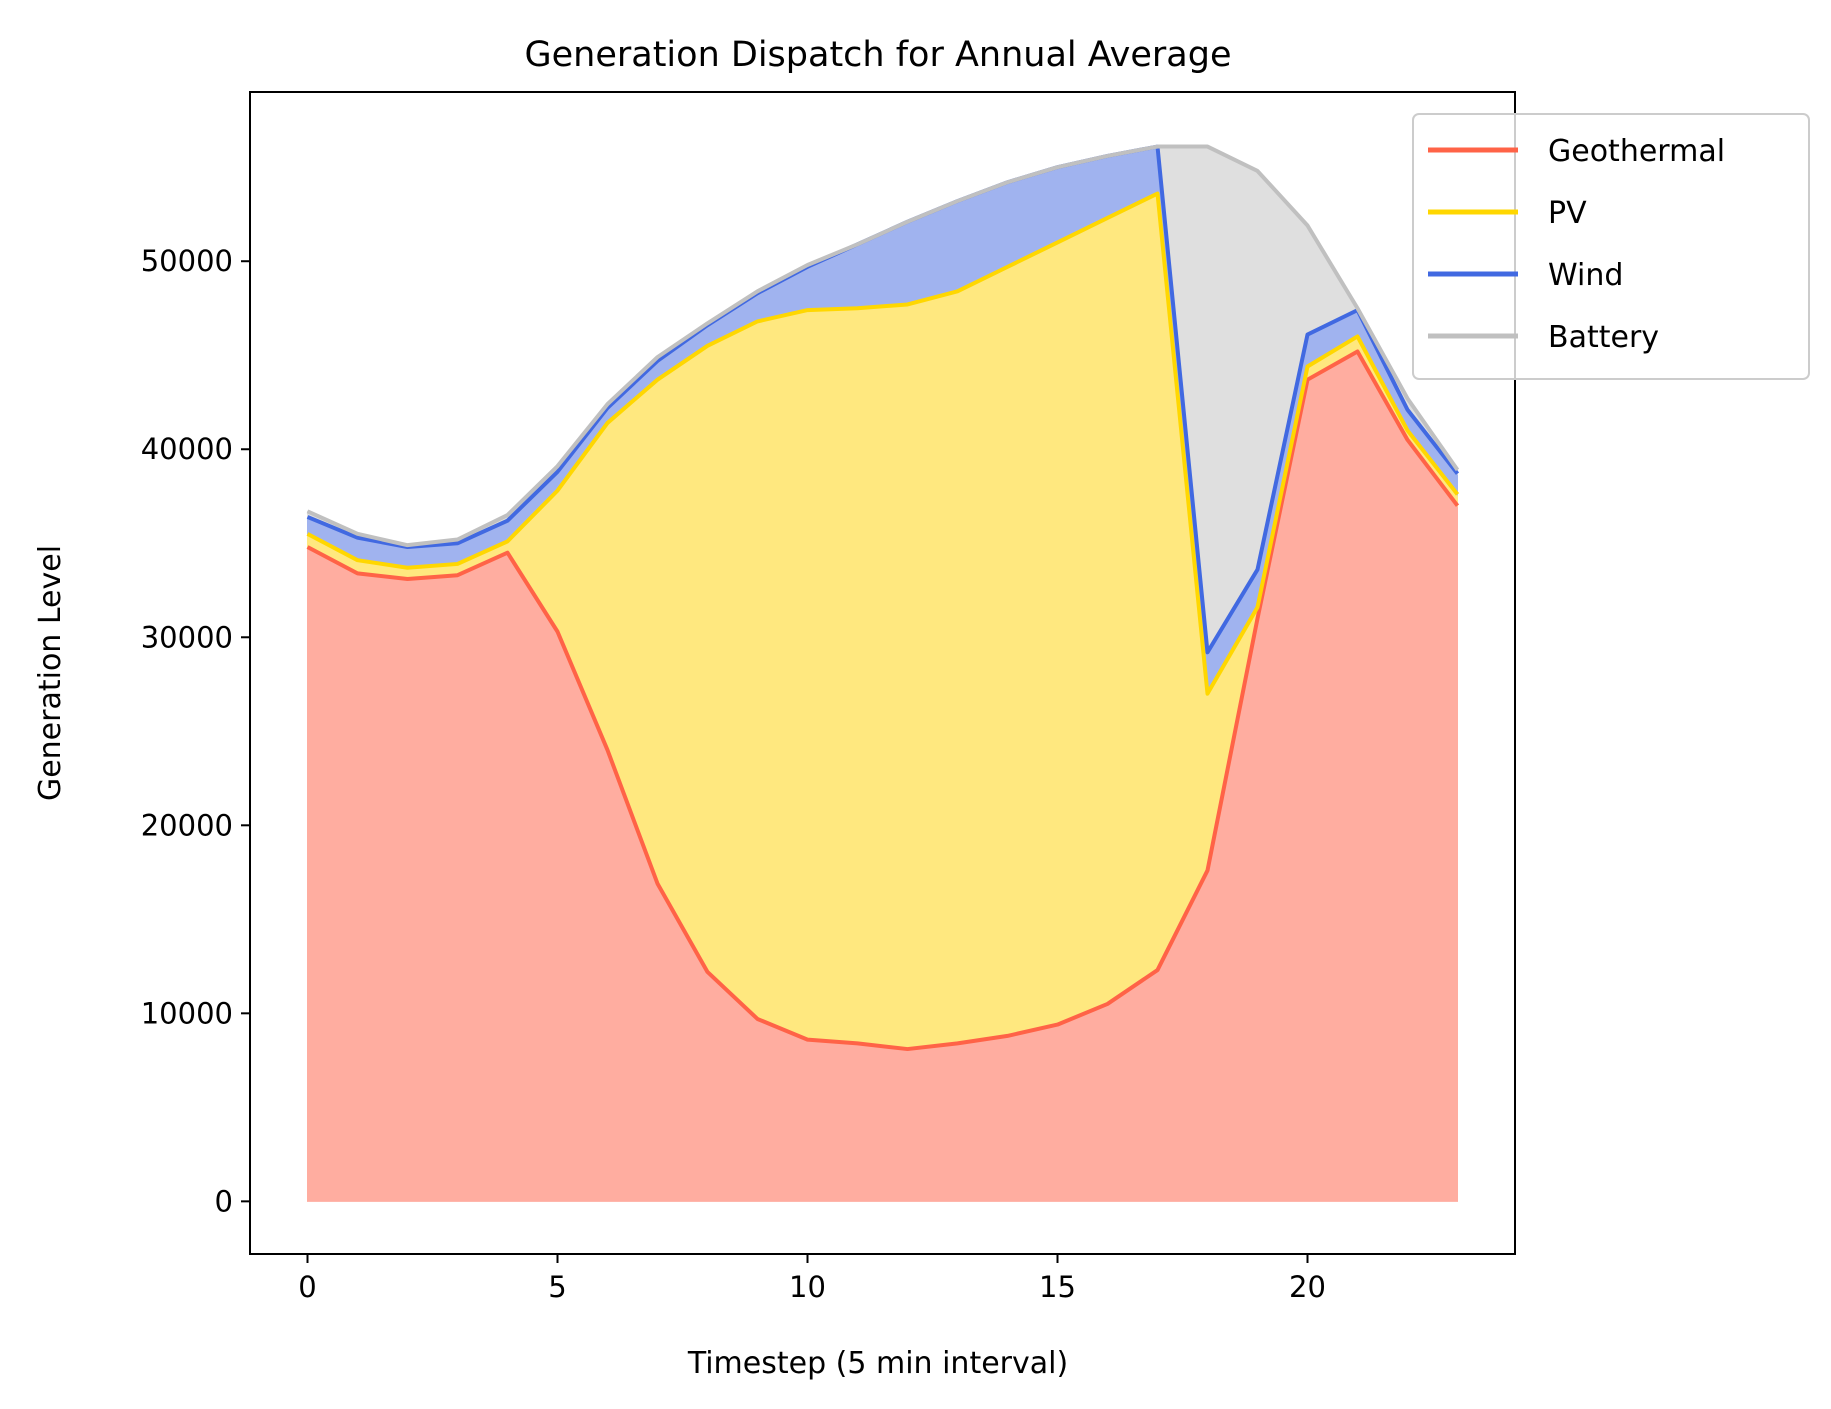  What do you see at coordinates (50, 673) in the screenshot?
I see `y-axis-label: Generation Level` at bounding box center [50, 673].